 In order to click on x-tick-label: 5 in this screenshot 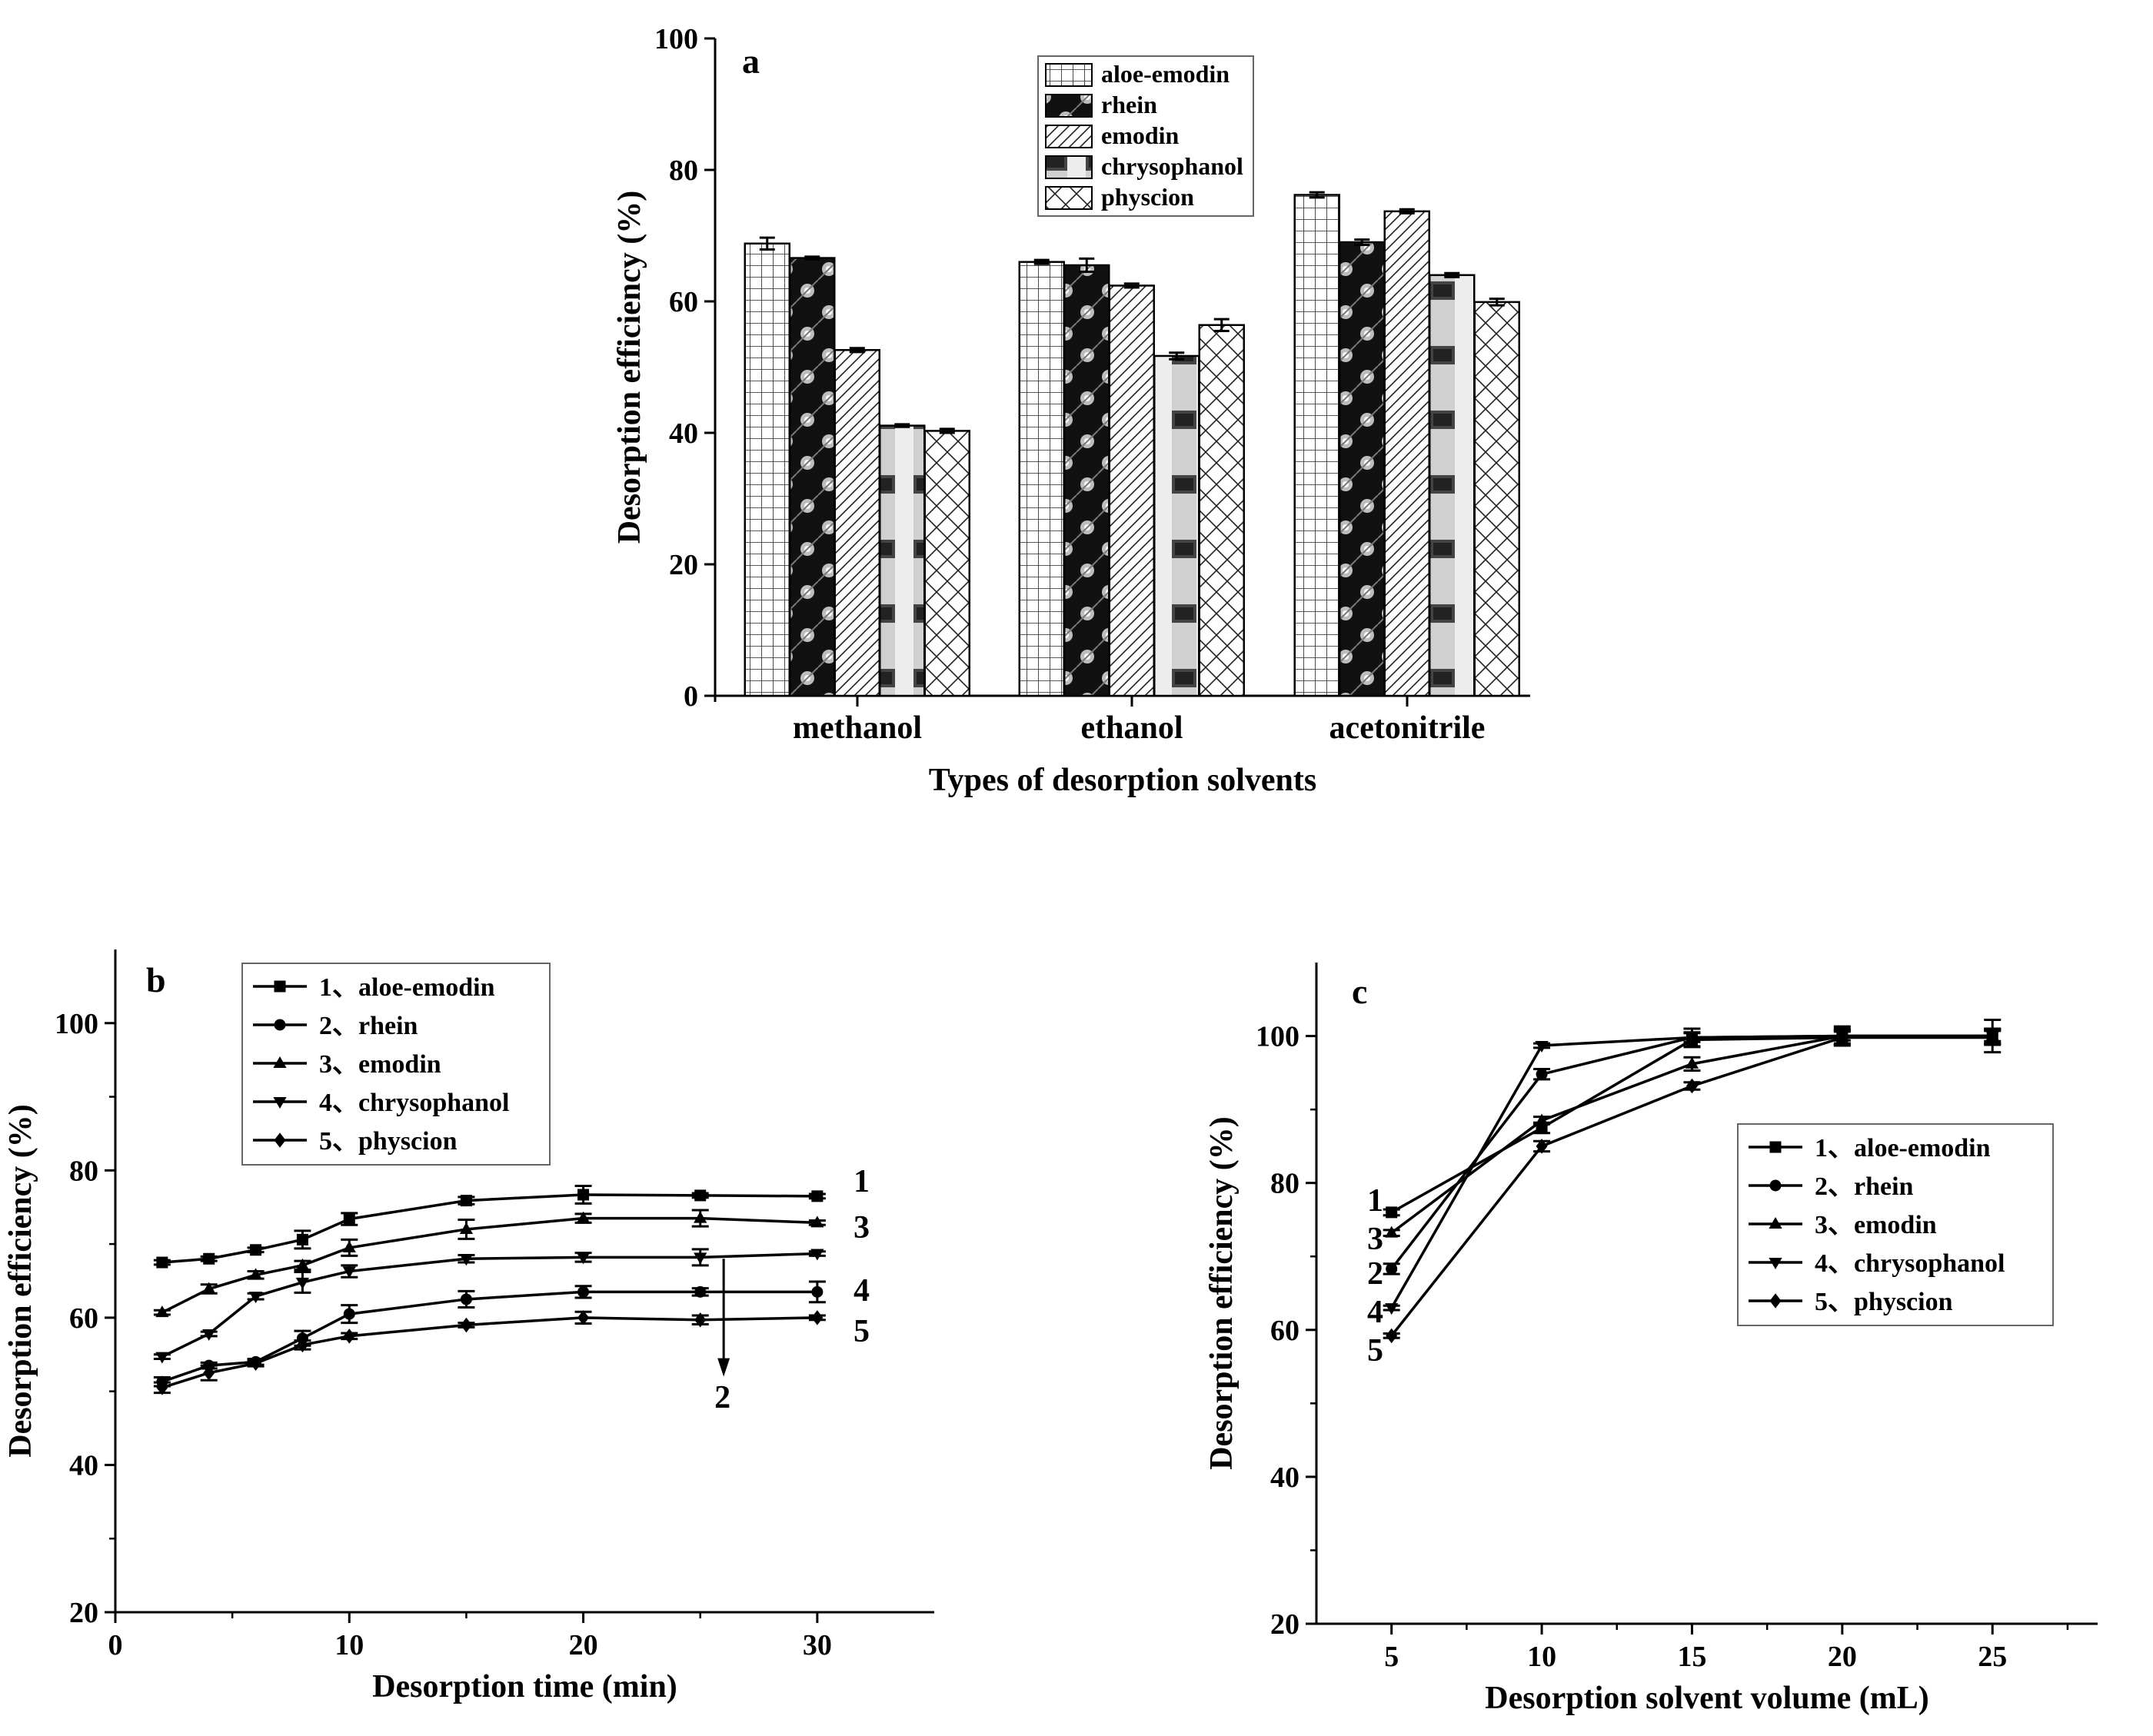, I will do `click(1391, 1657)`.